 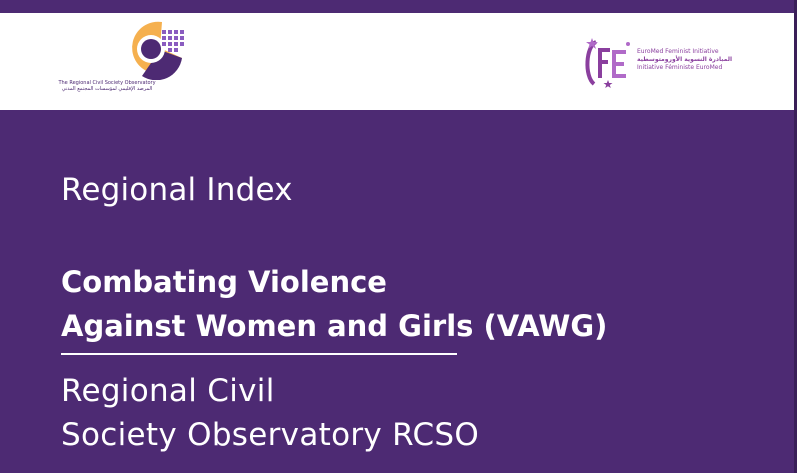 I want to click on cover-title-line1: Combating Violence, so click(x=224, y=282).